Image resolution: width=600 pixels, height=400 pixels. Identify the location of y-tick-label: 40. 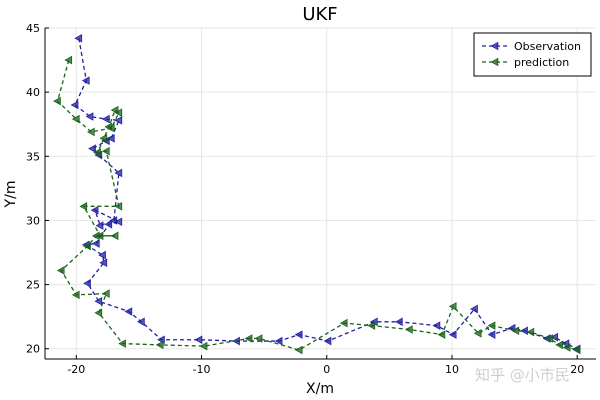
(33, 92).